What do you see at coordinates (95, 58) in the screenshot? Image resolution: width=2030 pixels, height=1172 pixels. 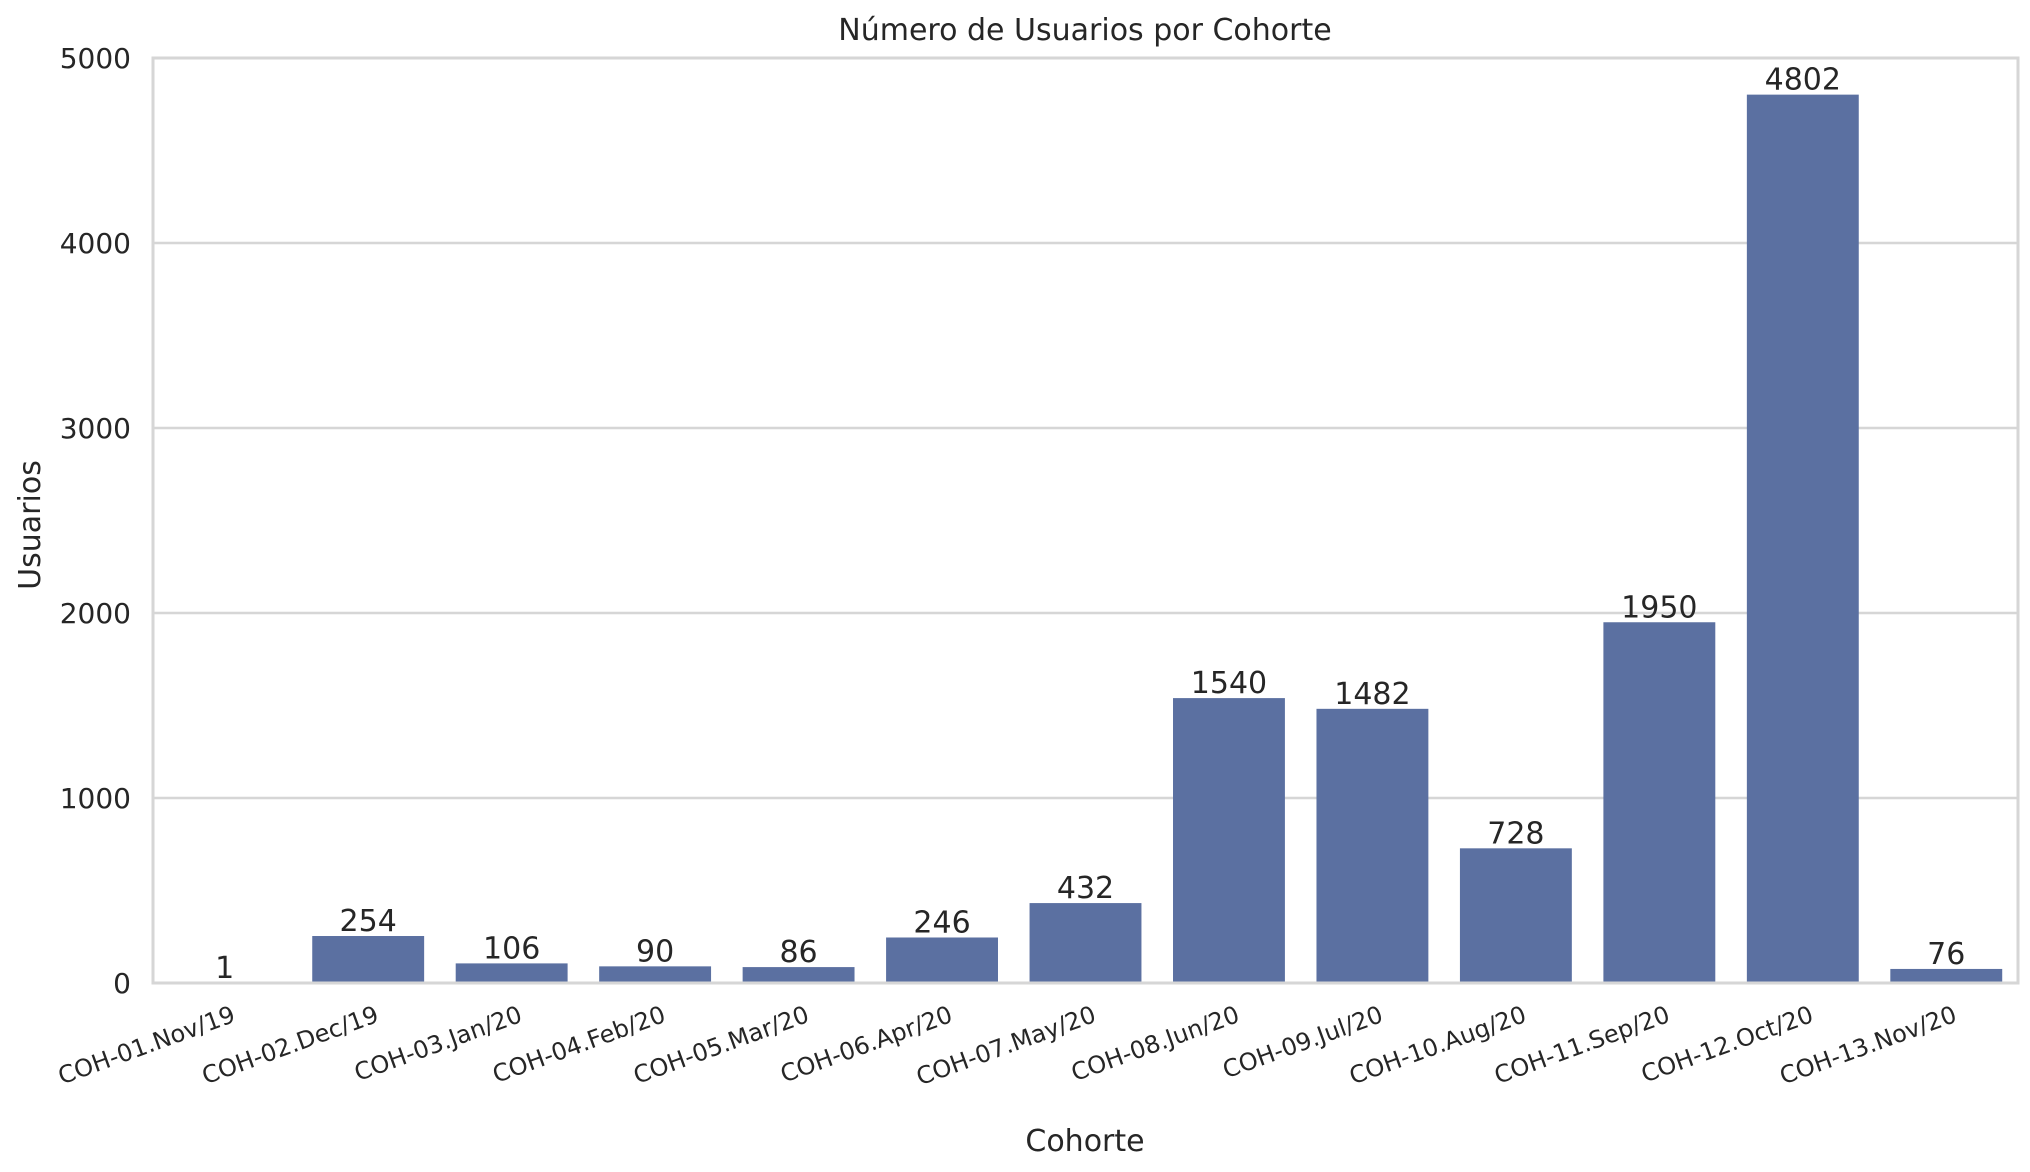 I see `y-tick-label: 5000` at bounding box center [95, 58].